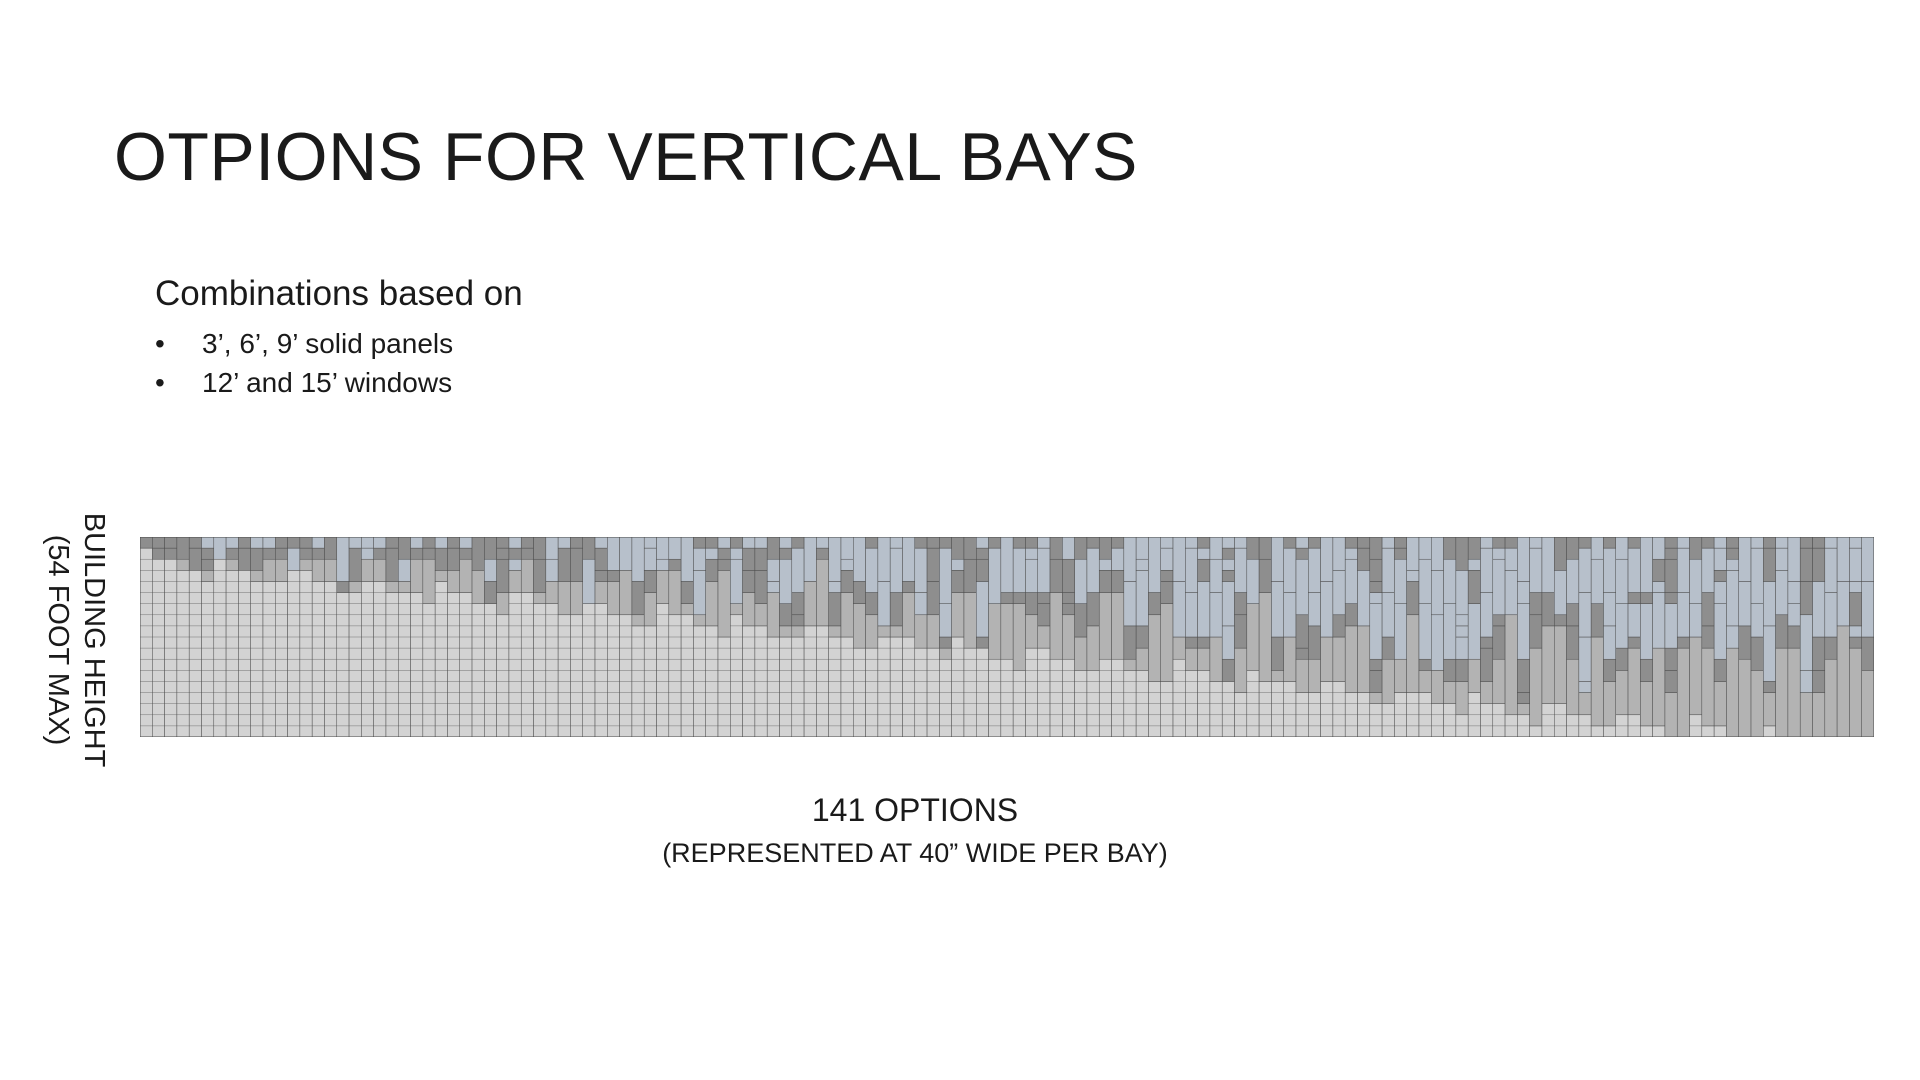 This screenshot has width=1920, height=1080. What do you see at coordinates (76, 640) in the screenshot?
I see `y-axis-label: BUILDING HEIGHT (54 FOOT MAX)` at bounding box center [76, 640].